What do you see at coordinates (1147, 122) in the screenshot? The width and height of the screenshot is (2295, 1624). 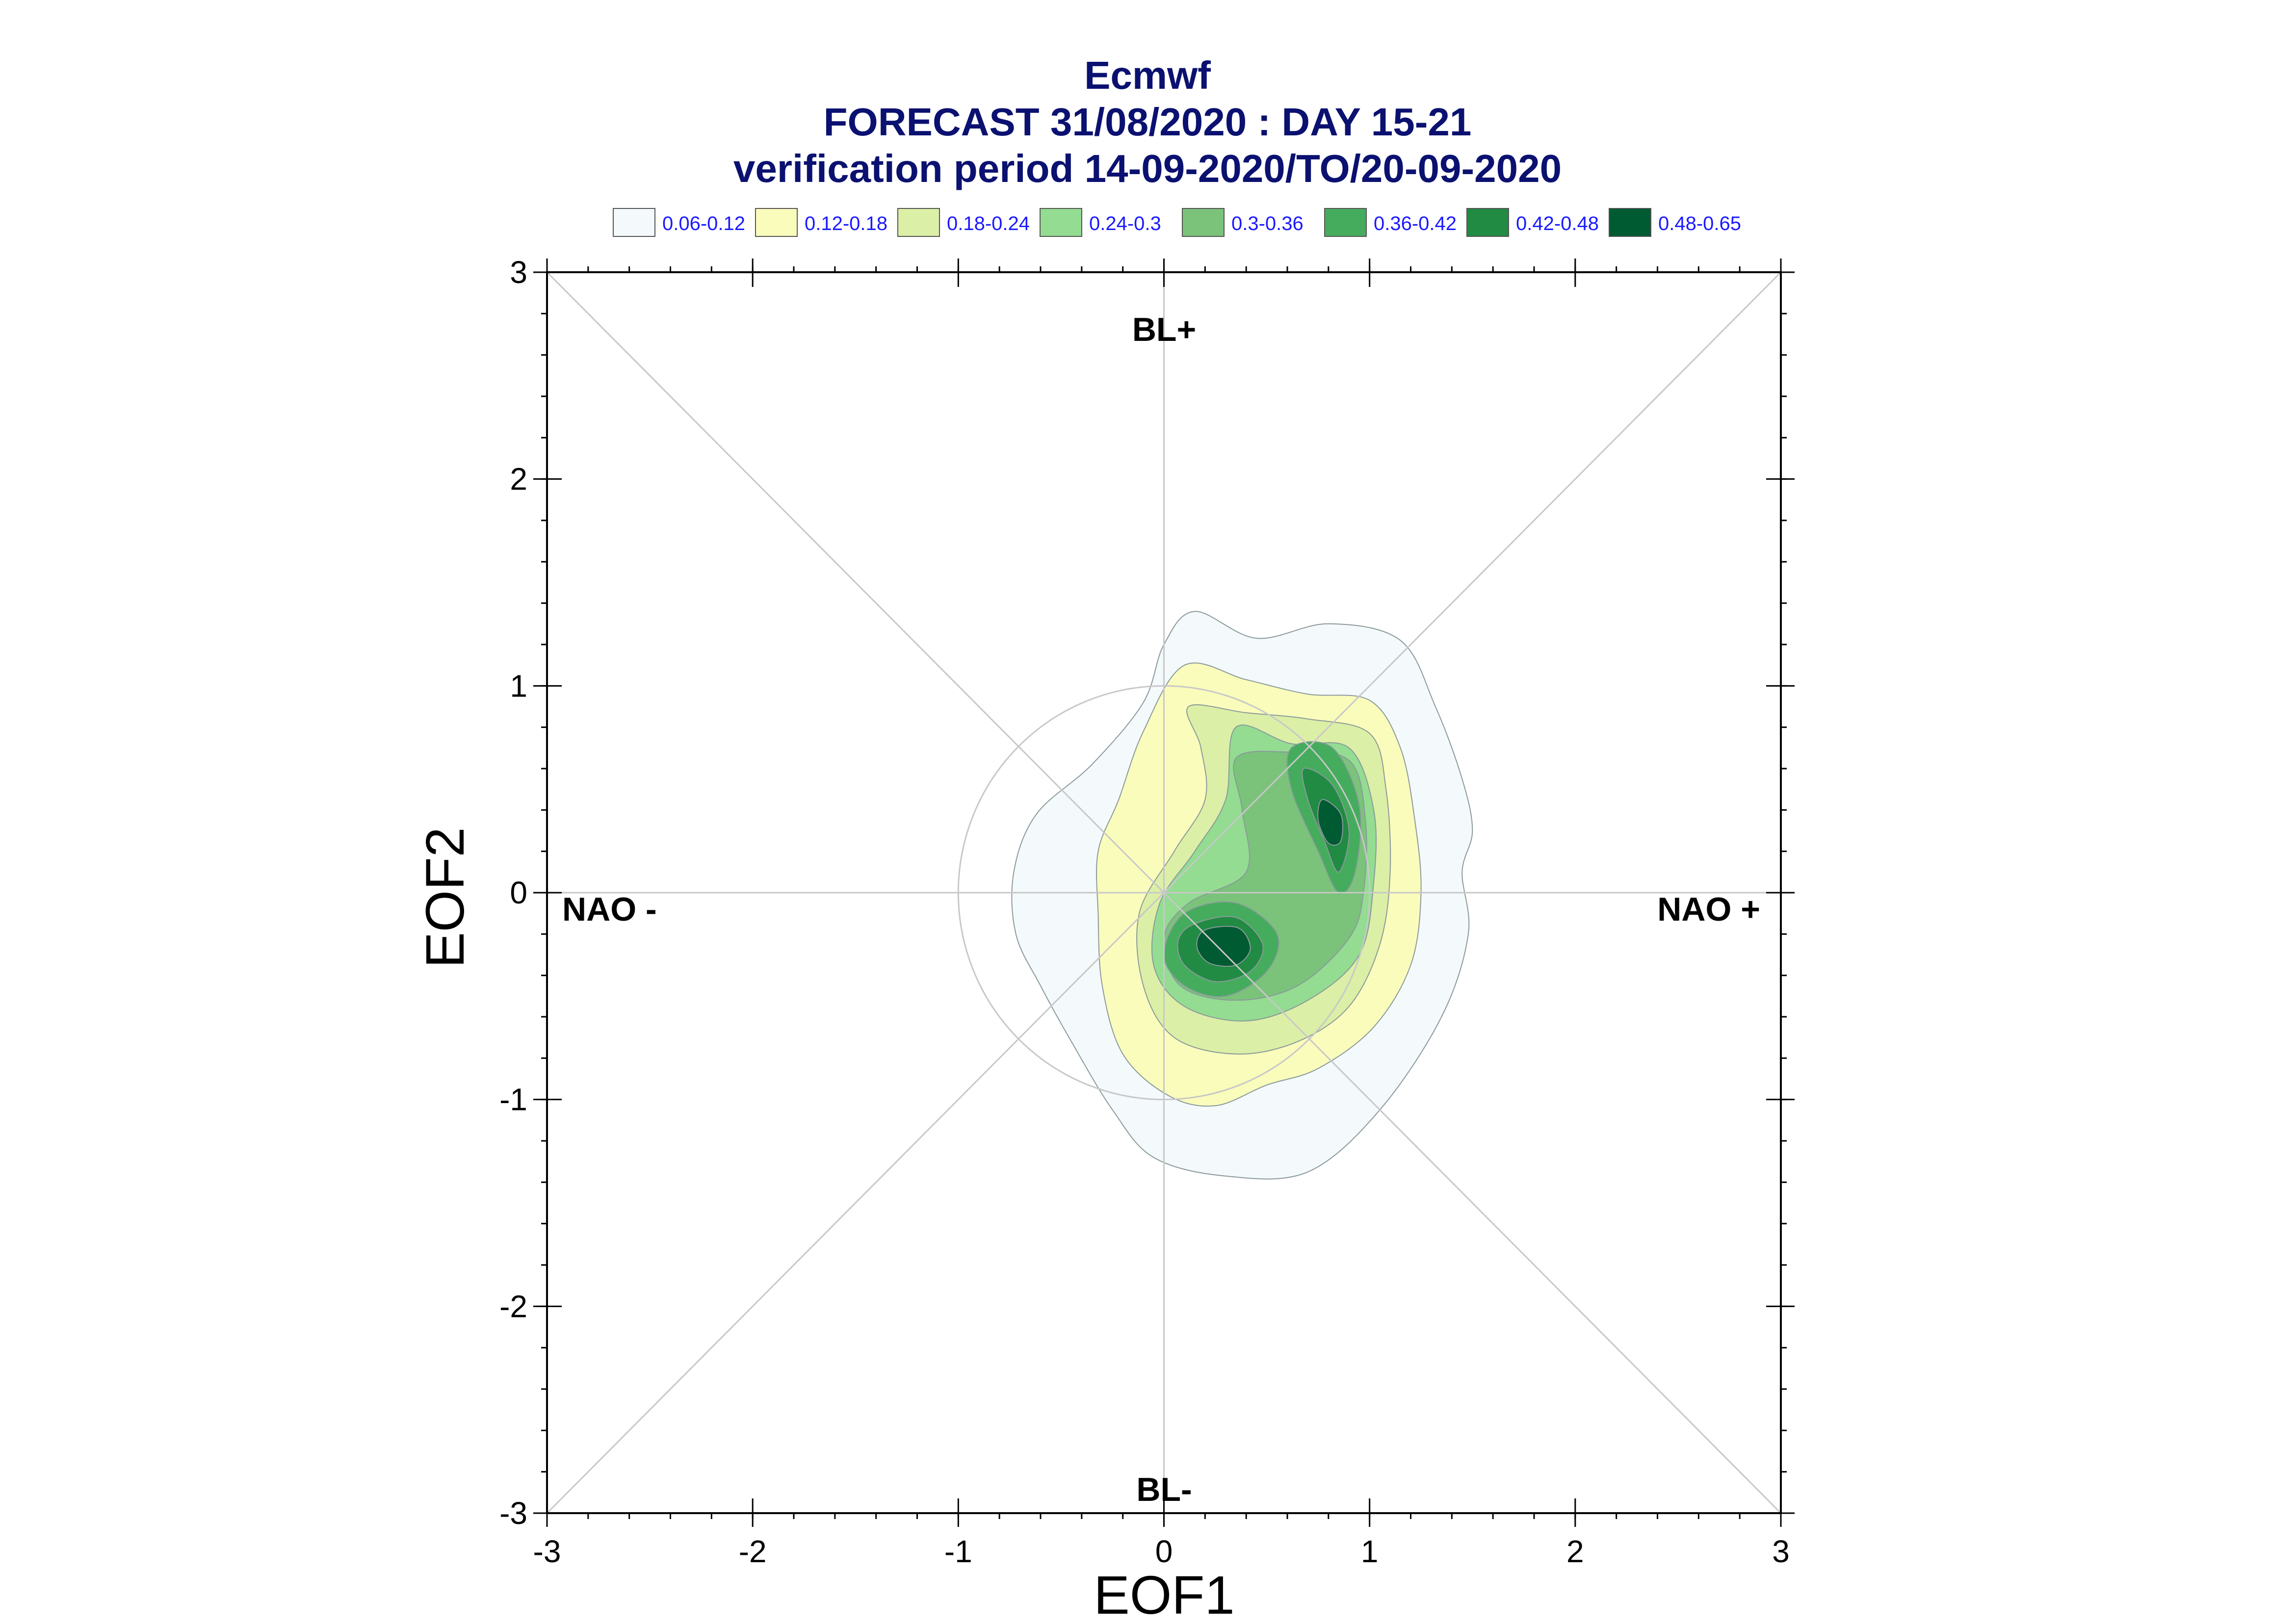 I see `chart-subtitle-forecast: FORECAST 31/08/2020 : DAY 15-21` at bounding box center [1147, 122].